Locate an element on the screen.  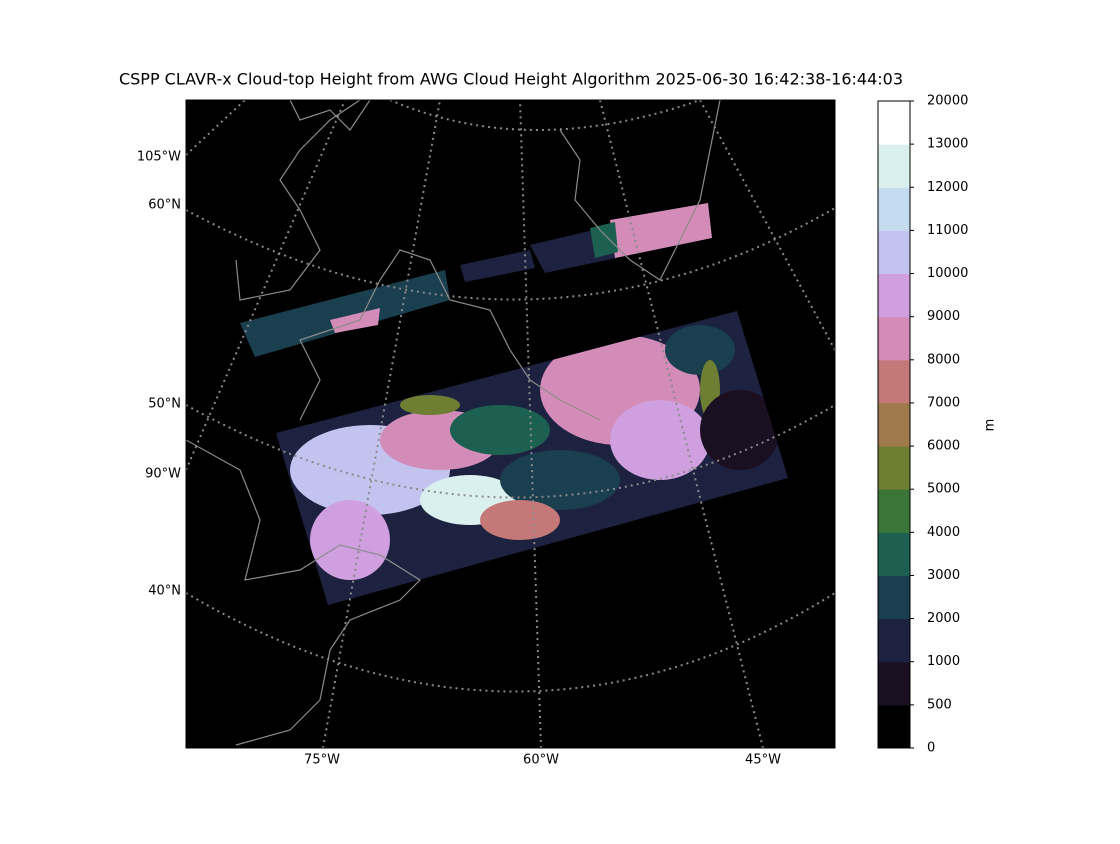
lat-label: 60°N is located at coordinates (164, 205).